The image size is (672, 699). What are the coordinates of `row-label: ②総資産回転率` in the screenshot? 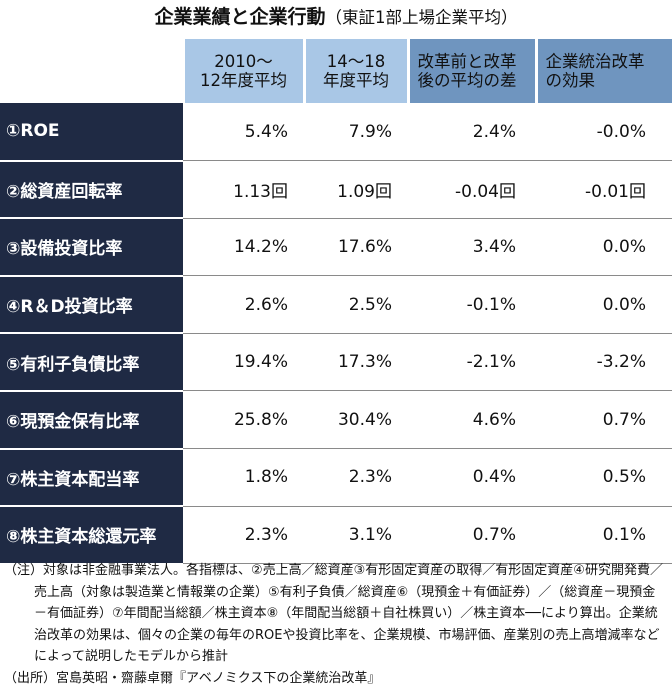 It's located at (91, 190).